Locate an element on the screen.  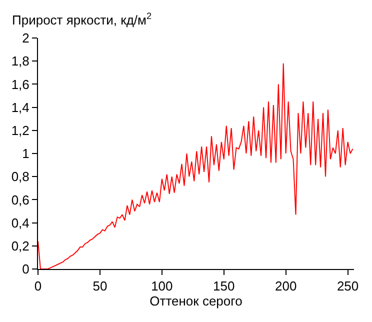
y-tick-label: 1,6 is located at coordinates (20, 84).